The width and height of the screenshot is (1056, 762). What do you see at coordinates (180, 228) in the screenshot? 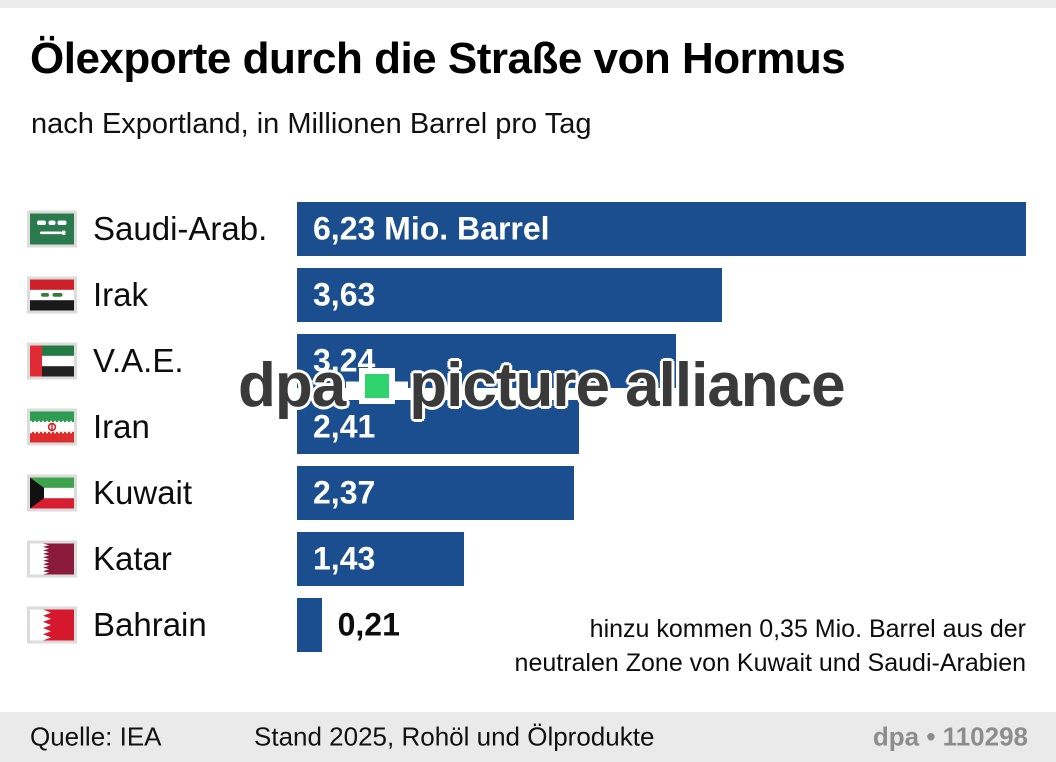
I see `country-label: Saudi-Arab.` at bounding box center [180, 228].